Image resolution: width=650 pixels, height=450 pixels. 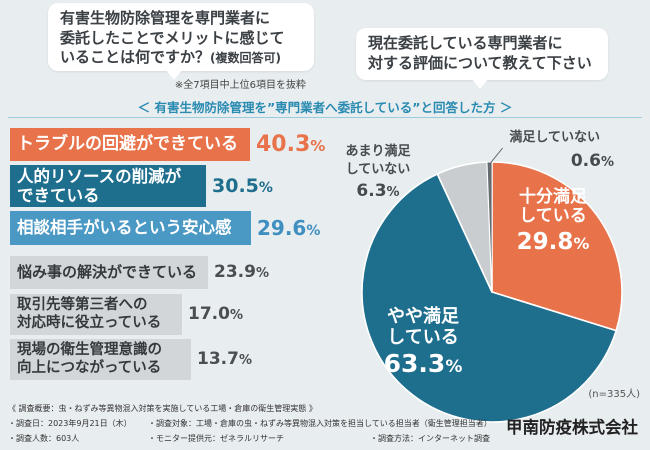 What do you see at coordinates (553, 206) in the screenshot?
I see `pie-category-label: 十分満足 している` at bounding box center [553, 206].